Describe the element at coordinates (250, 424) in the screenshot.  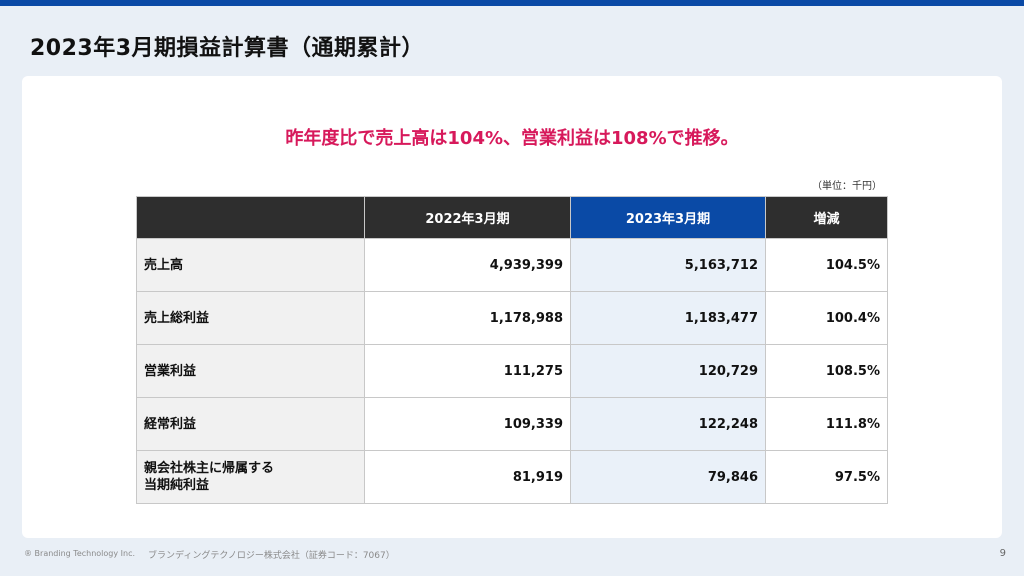
I see `row-item: 経常利益` at that location.